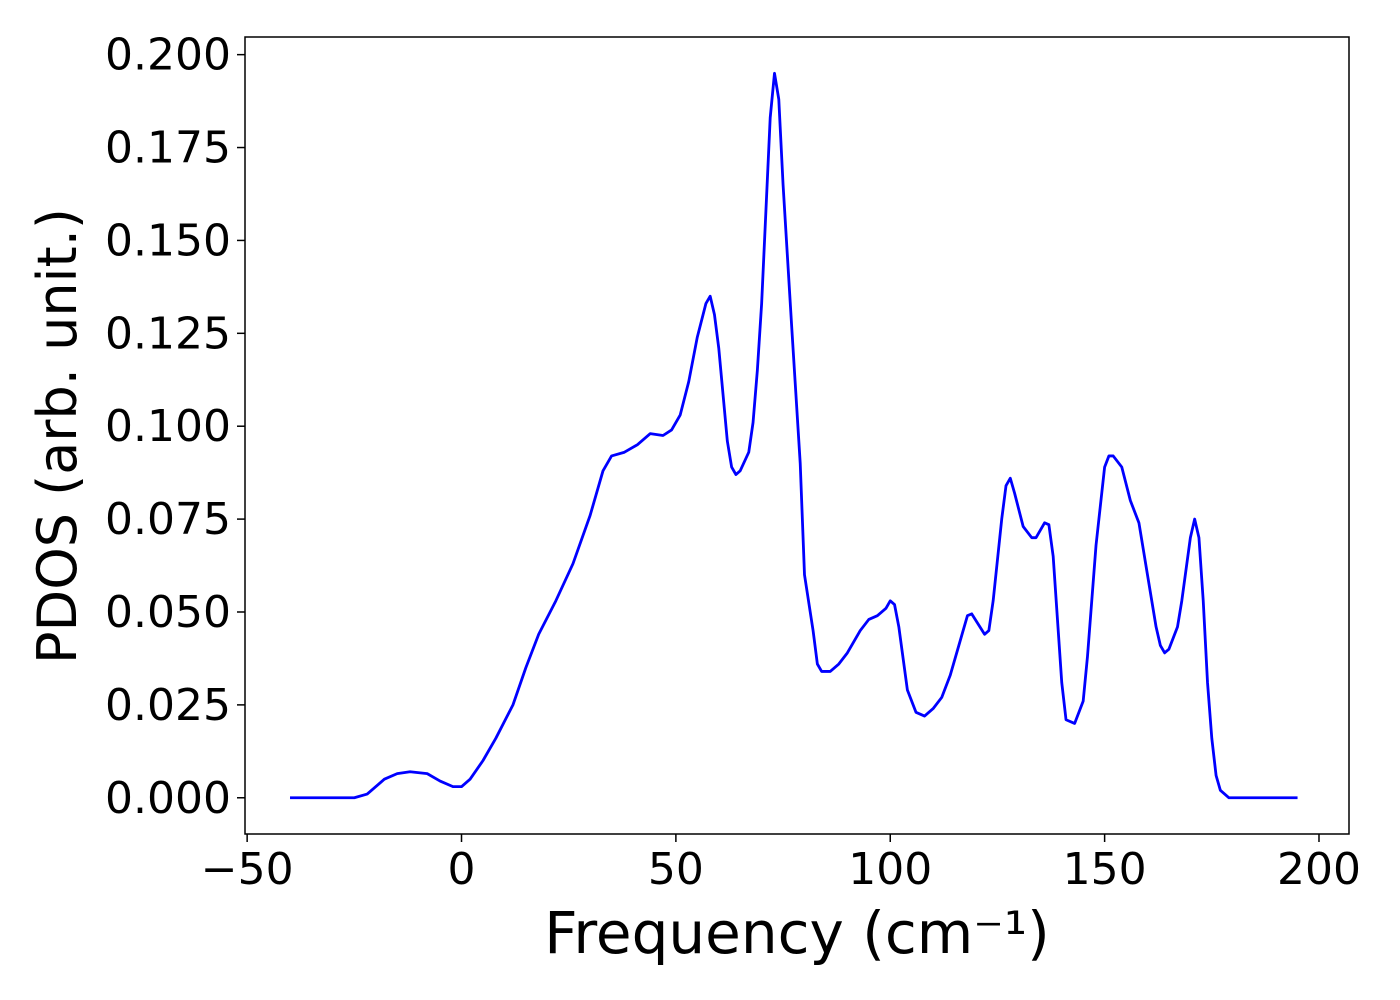  Describe the element at coordinates (168, 612) in the screenshot. I see `y-tick-label: 0.050` at that location.